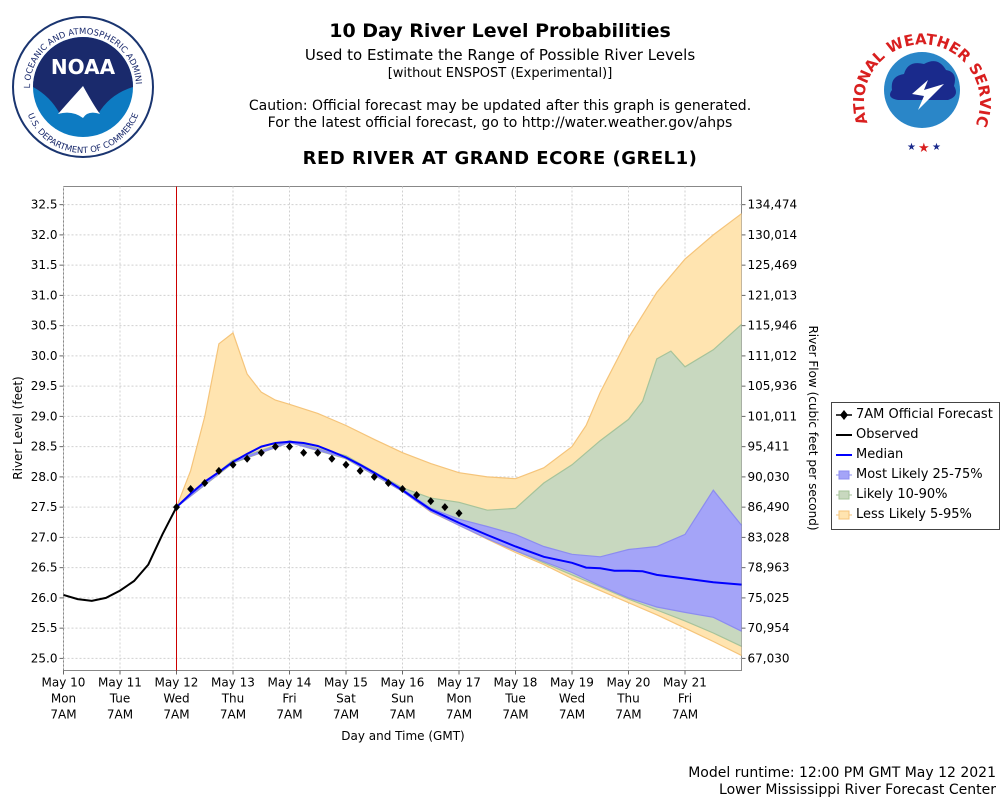 This screenshot has height=800, width=1000. I want to click on y2-tick-label: 134,474, so click(773, 205).